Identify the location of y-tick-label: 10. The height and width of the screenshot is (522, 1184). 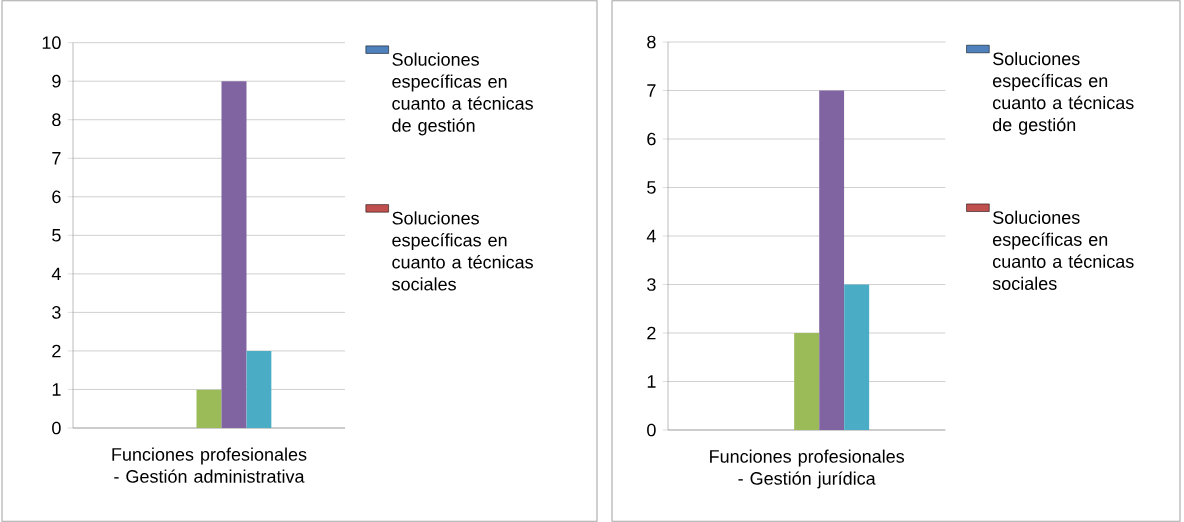
(51, 43).